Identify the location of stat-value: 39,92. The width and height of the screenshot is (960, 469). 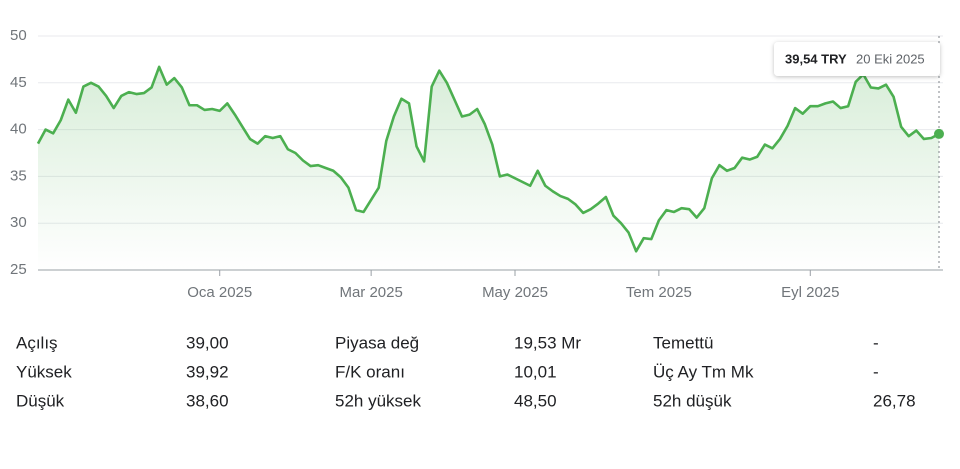
(207, 371).